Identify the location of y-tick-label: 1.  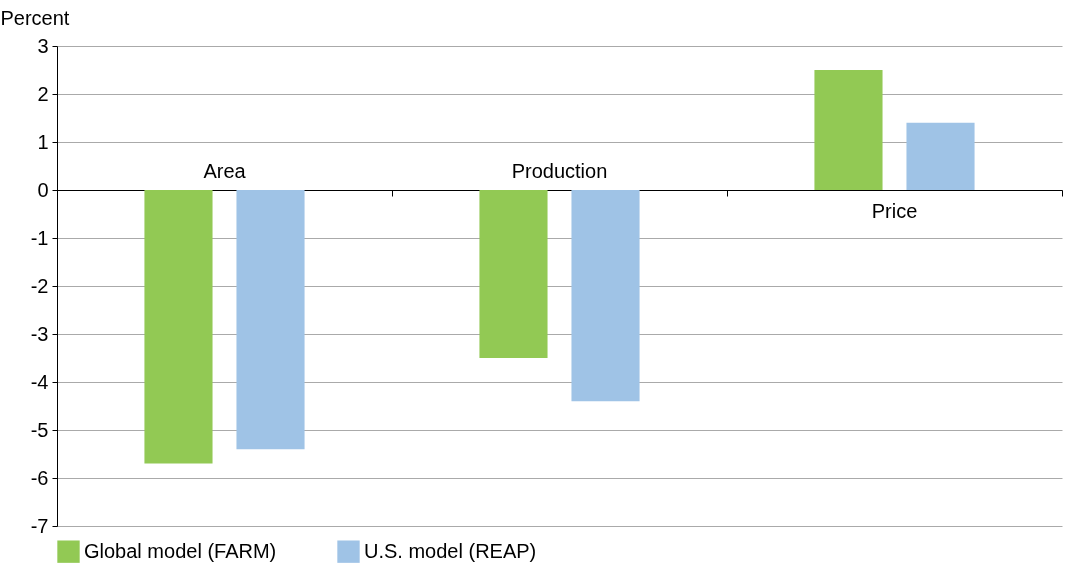
(43, 141).